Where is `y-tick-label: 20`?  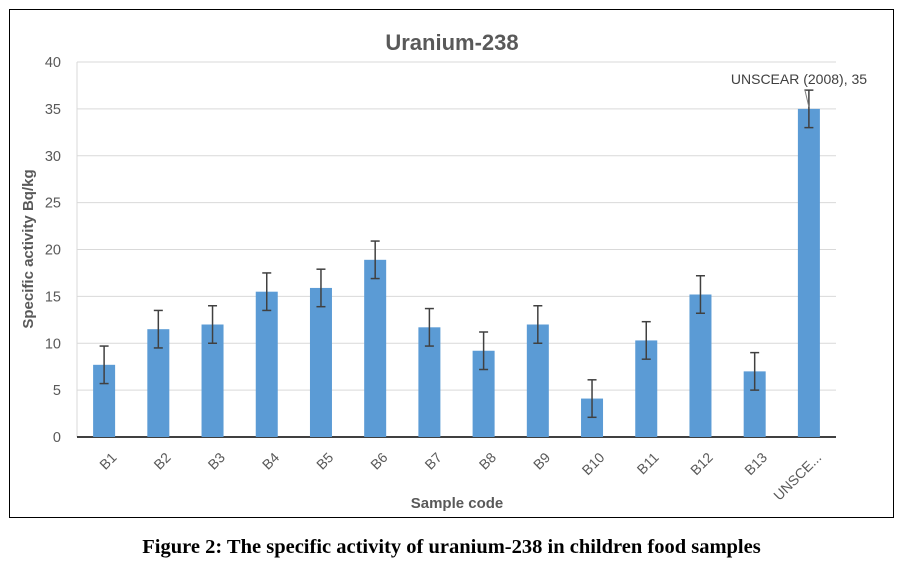 y-tick-label: 20 is located at coordinates (53, 251).